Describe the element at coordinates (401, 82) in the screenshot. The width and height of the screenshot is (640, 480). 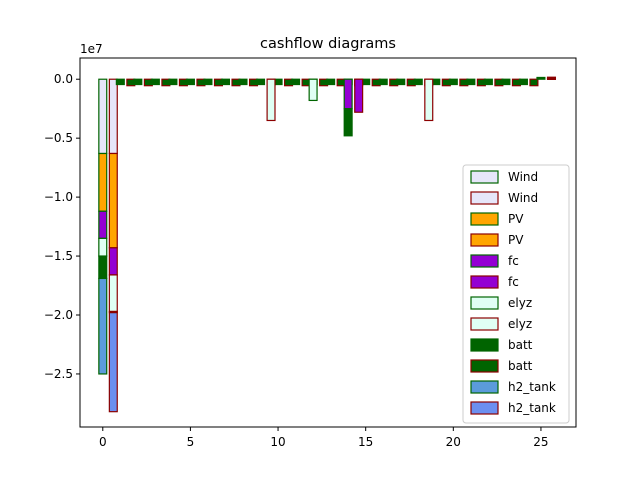
I see `bar-batt-year17-g0` at that location.